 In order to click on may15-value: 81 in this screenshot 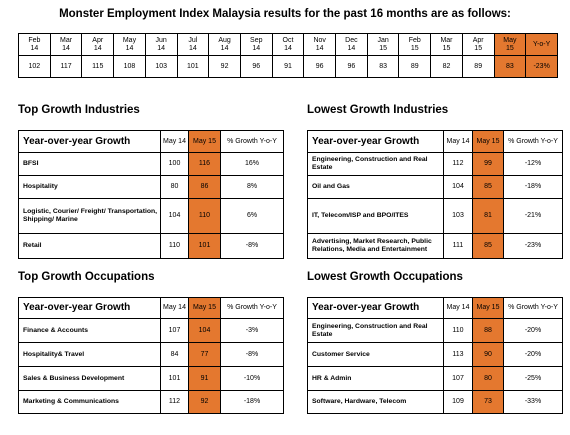, I will do `click(488, 216)`.